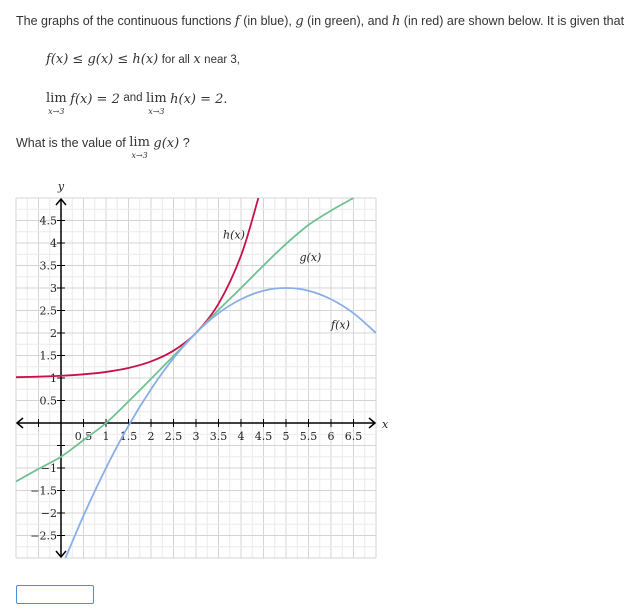 The height and width of the screenshot is (610, 633). What do you see at coordinates (43, 536) in the screenshot?
I see `y-tick-label: −2.5` at bounding box center [43, 536].